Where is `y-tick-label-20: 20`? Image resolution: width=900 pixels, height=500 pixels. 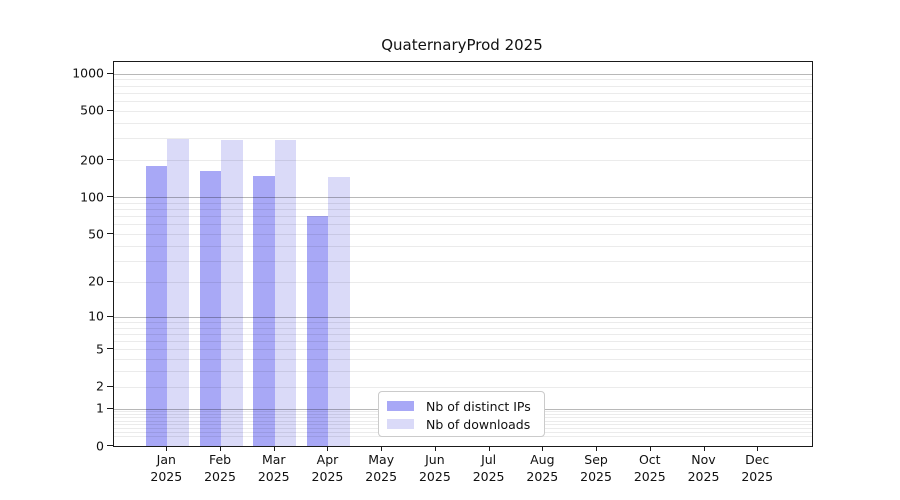
y-tick-label-20: 20 is located at coordinates (96, 281).